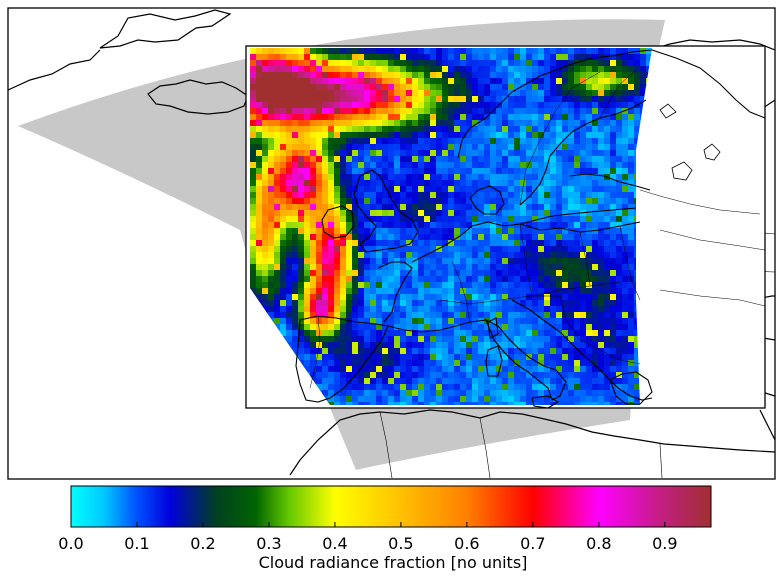  What do you see at coordinates (499, 300) in the screenshot?
I see `border-alps` at bounding box center [499, 300].